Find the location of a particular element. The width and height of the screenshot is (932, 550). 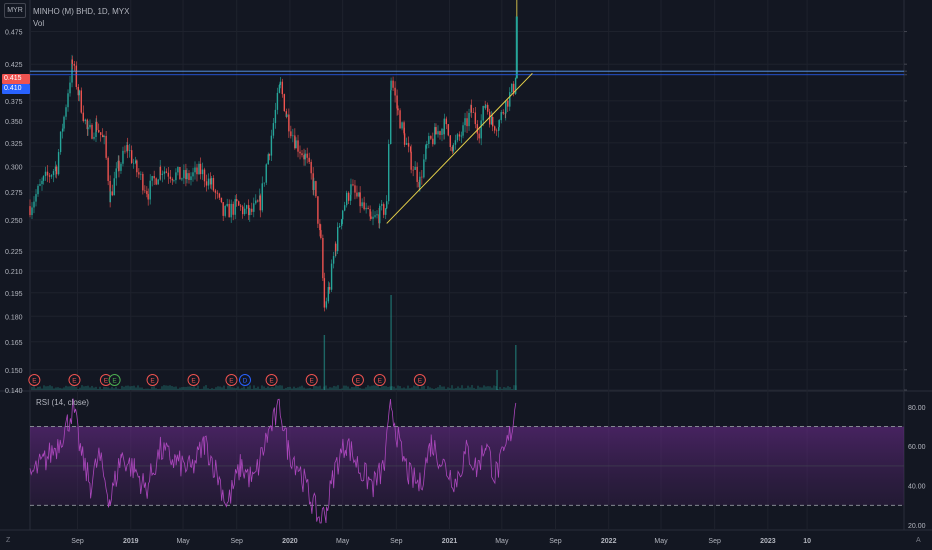

rsi-tick-label: 60.00 is located at coordinates (917, 447).